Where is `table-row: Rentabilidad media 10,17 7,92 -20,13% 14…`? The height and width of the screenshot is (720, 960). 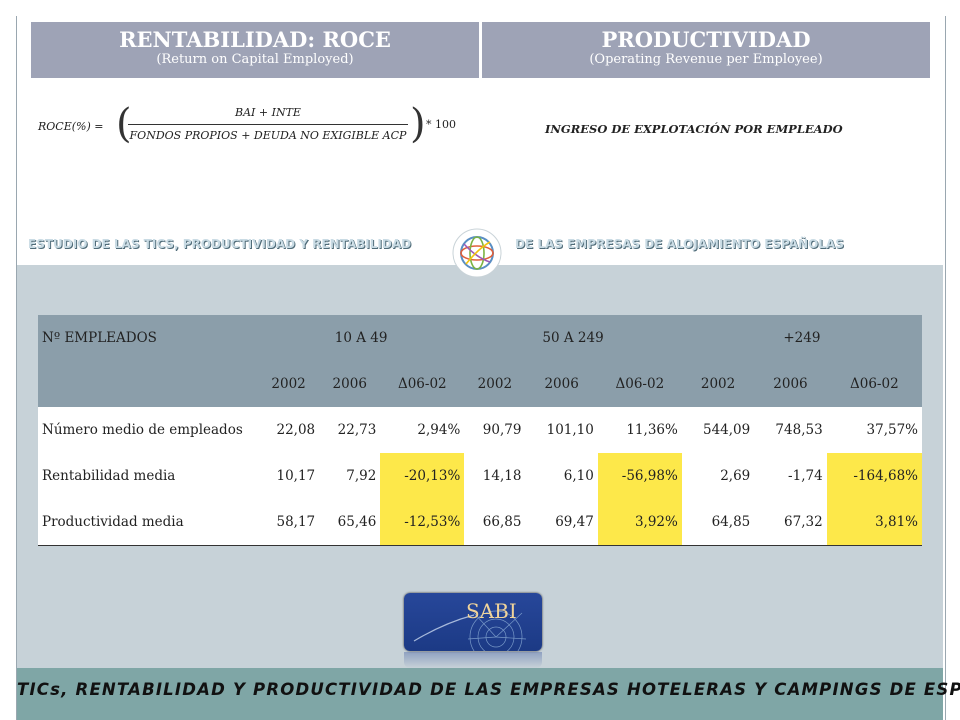 table-row: Rentabilidad media 10,17 7,92 -20,13% 14… is located at coordinates (480, 476).